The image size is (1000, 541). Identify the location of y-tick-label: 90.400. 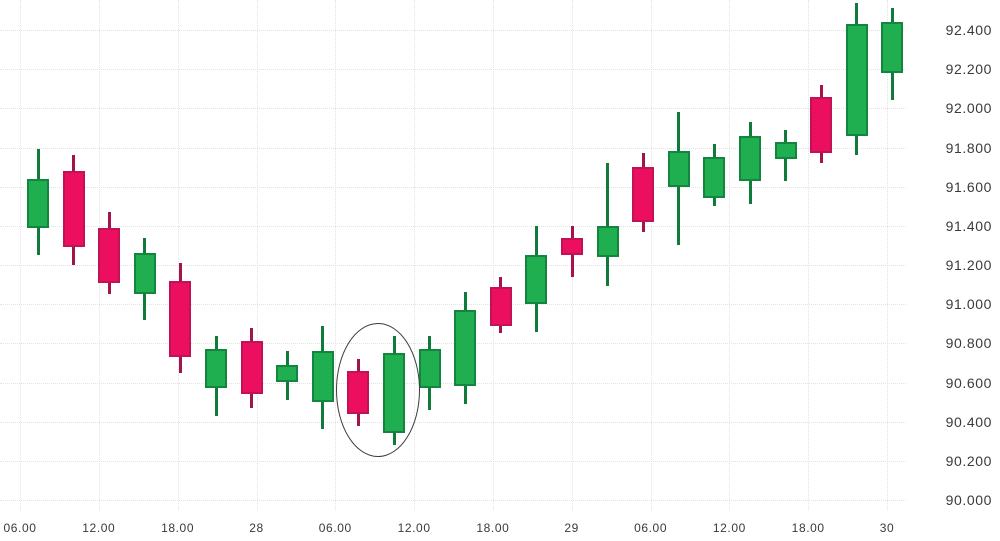
(968, 421).